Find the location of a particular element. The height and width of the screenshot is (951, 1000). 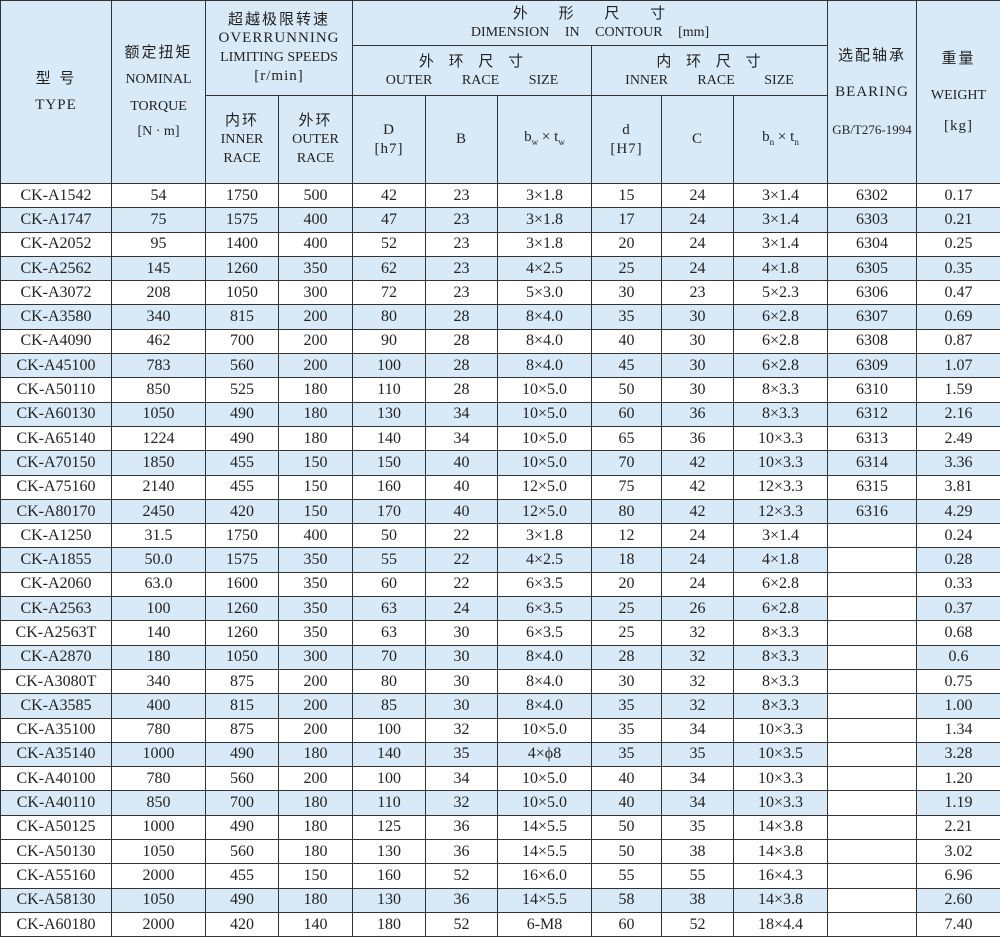

cell-d: 40 is located at coordinates (626, 341).